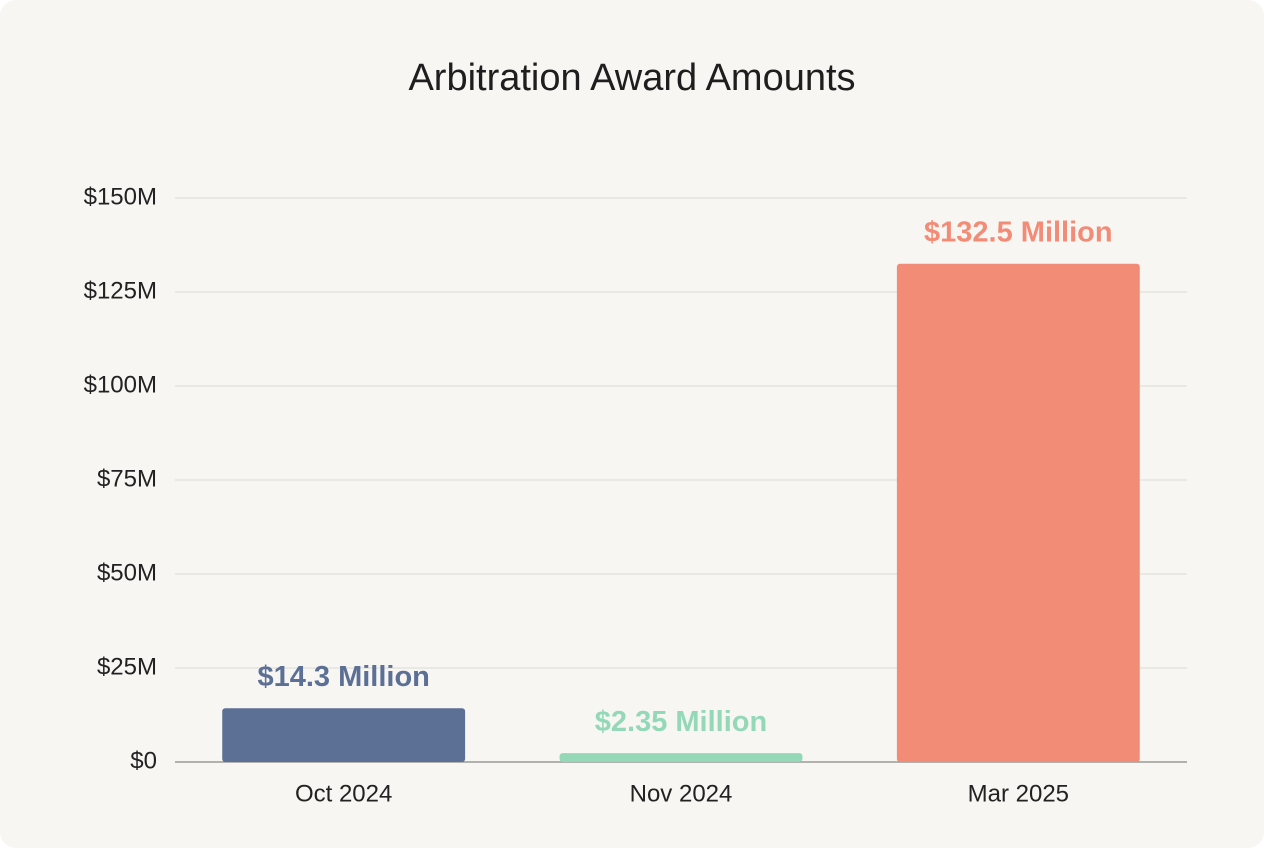 This screenshot has height=848, width=1264. I want to click on y-tick-label: $150M, so click(120, 196).